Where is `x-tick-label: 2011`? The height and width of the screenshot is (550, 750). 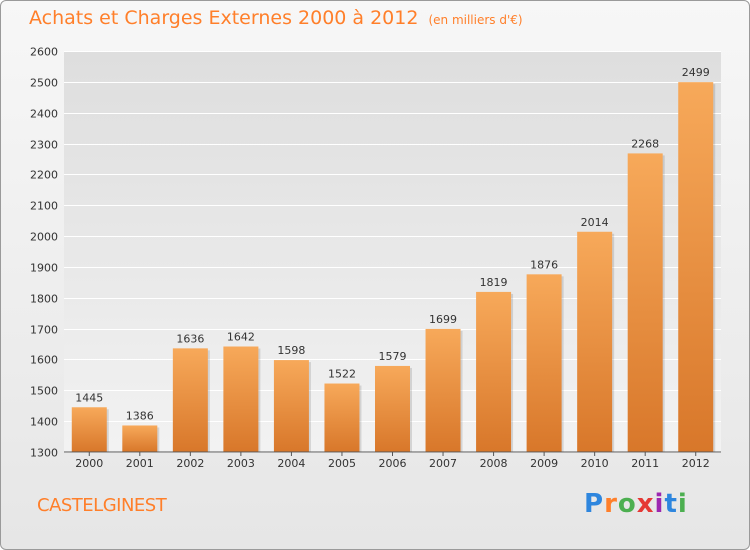
x-tick-label: 2011 is located at coordinates (645, 463).